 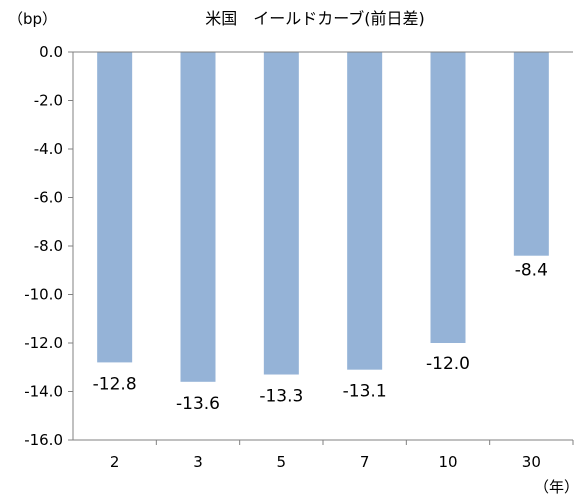 What do you see at coordinates (365, 392) in the screenshot?
I see `data-label-7: -13.1` at bounding box center [365, 392].